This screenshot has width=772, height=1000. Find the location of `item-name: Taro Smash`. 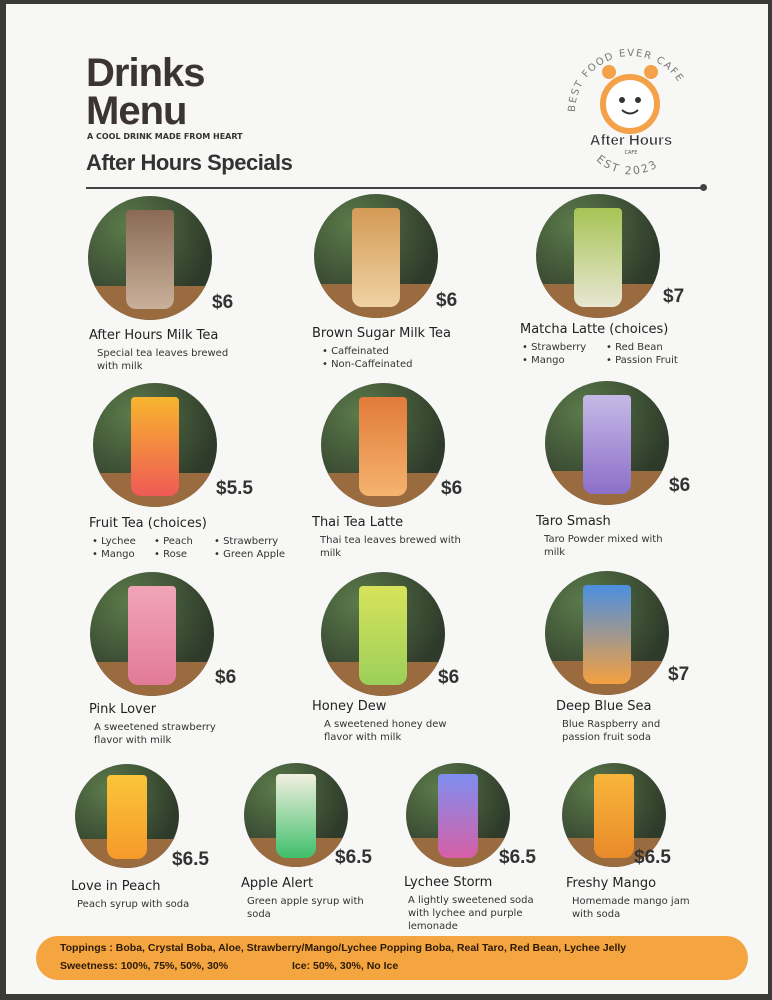

item-name: Taro Smash is located at coordinates (573, 521).